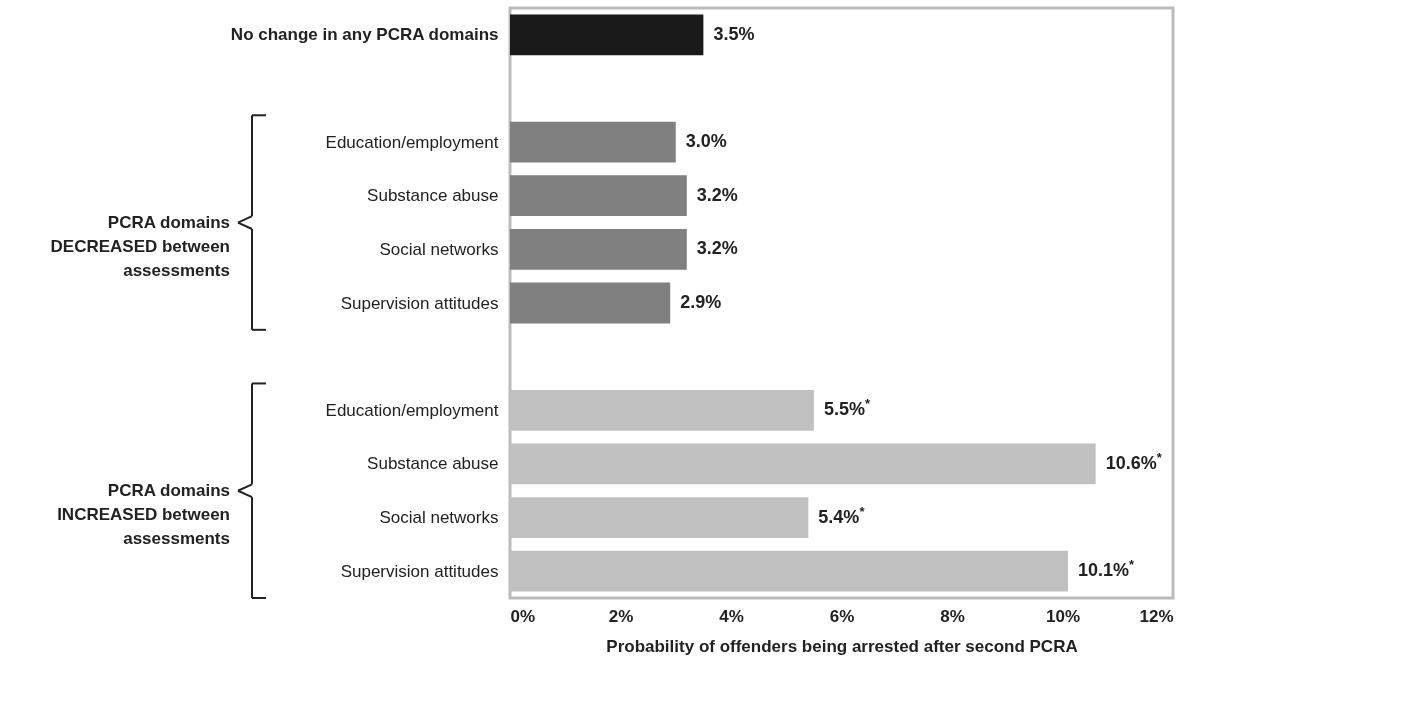 This screenshot has height=701, width=1427. Describe the element at coordinates (140, 246) in the screenshot. I see `text: PCRA domains DECREASED between assessments` at that location.